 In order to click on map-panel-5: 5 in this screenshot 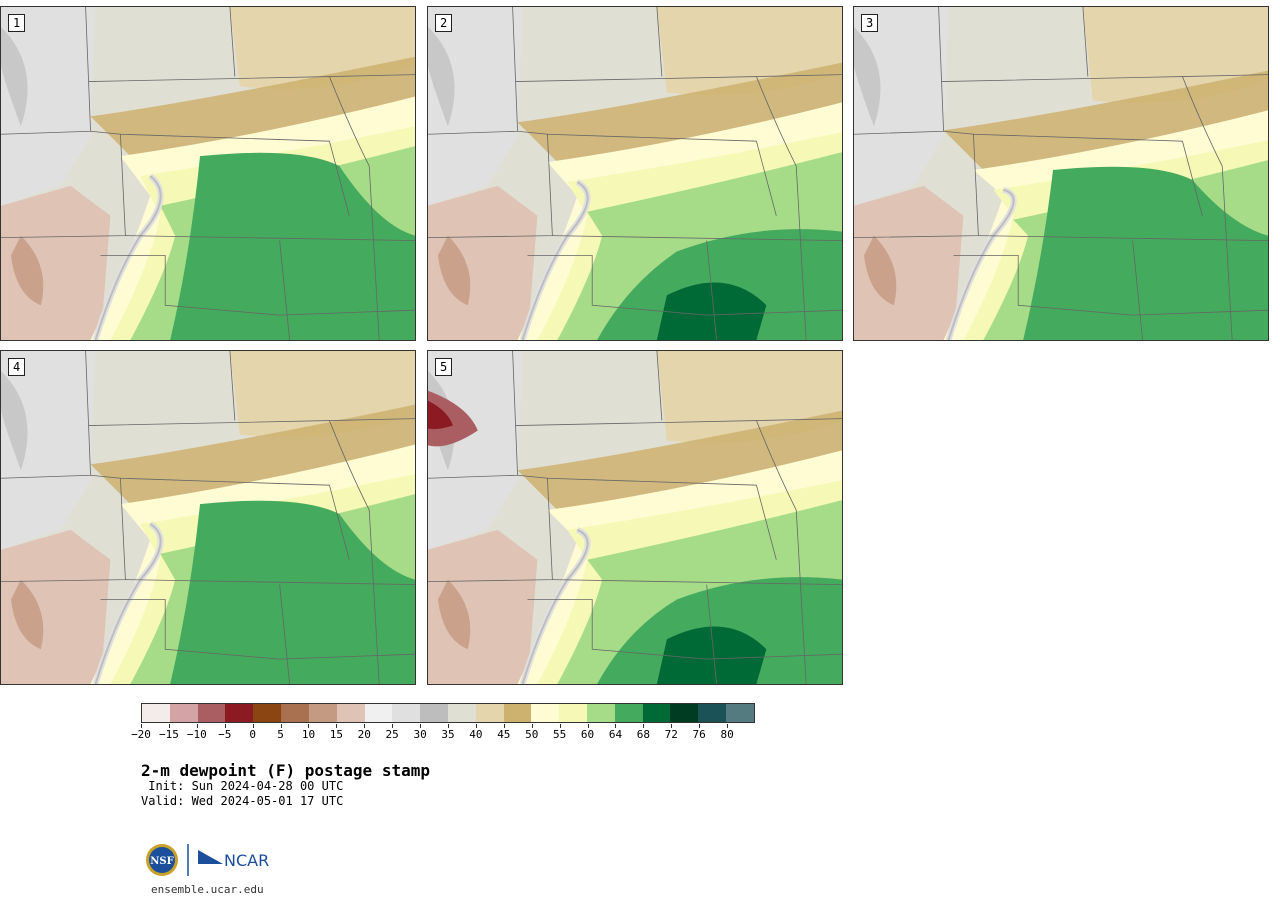, I will do `click(635, 517)`.